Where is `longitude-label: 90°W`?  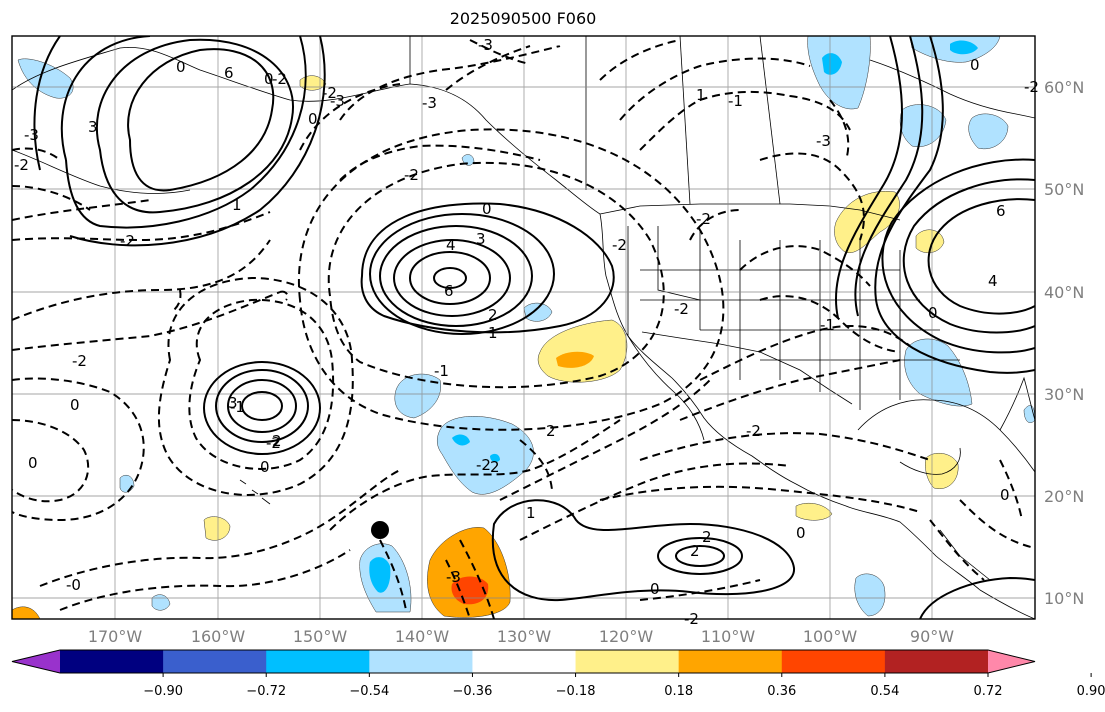
longitude-label: 90°W is located at coordinates (932, 636).